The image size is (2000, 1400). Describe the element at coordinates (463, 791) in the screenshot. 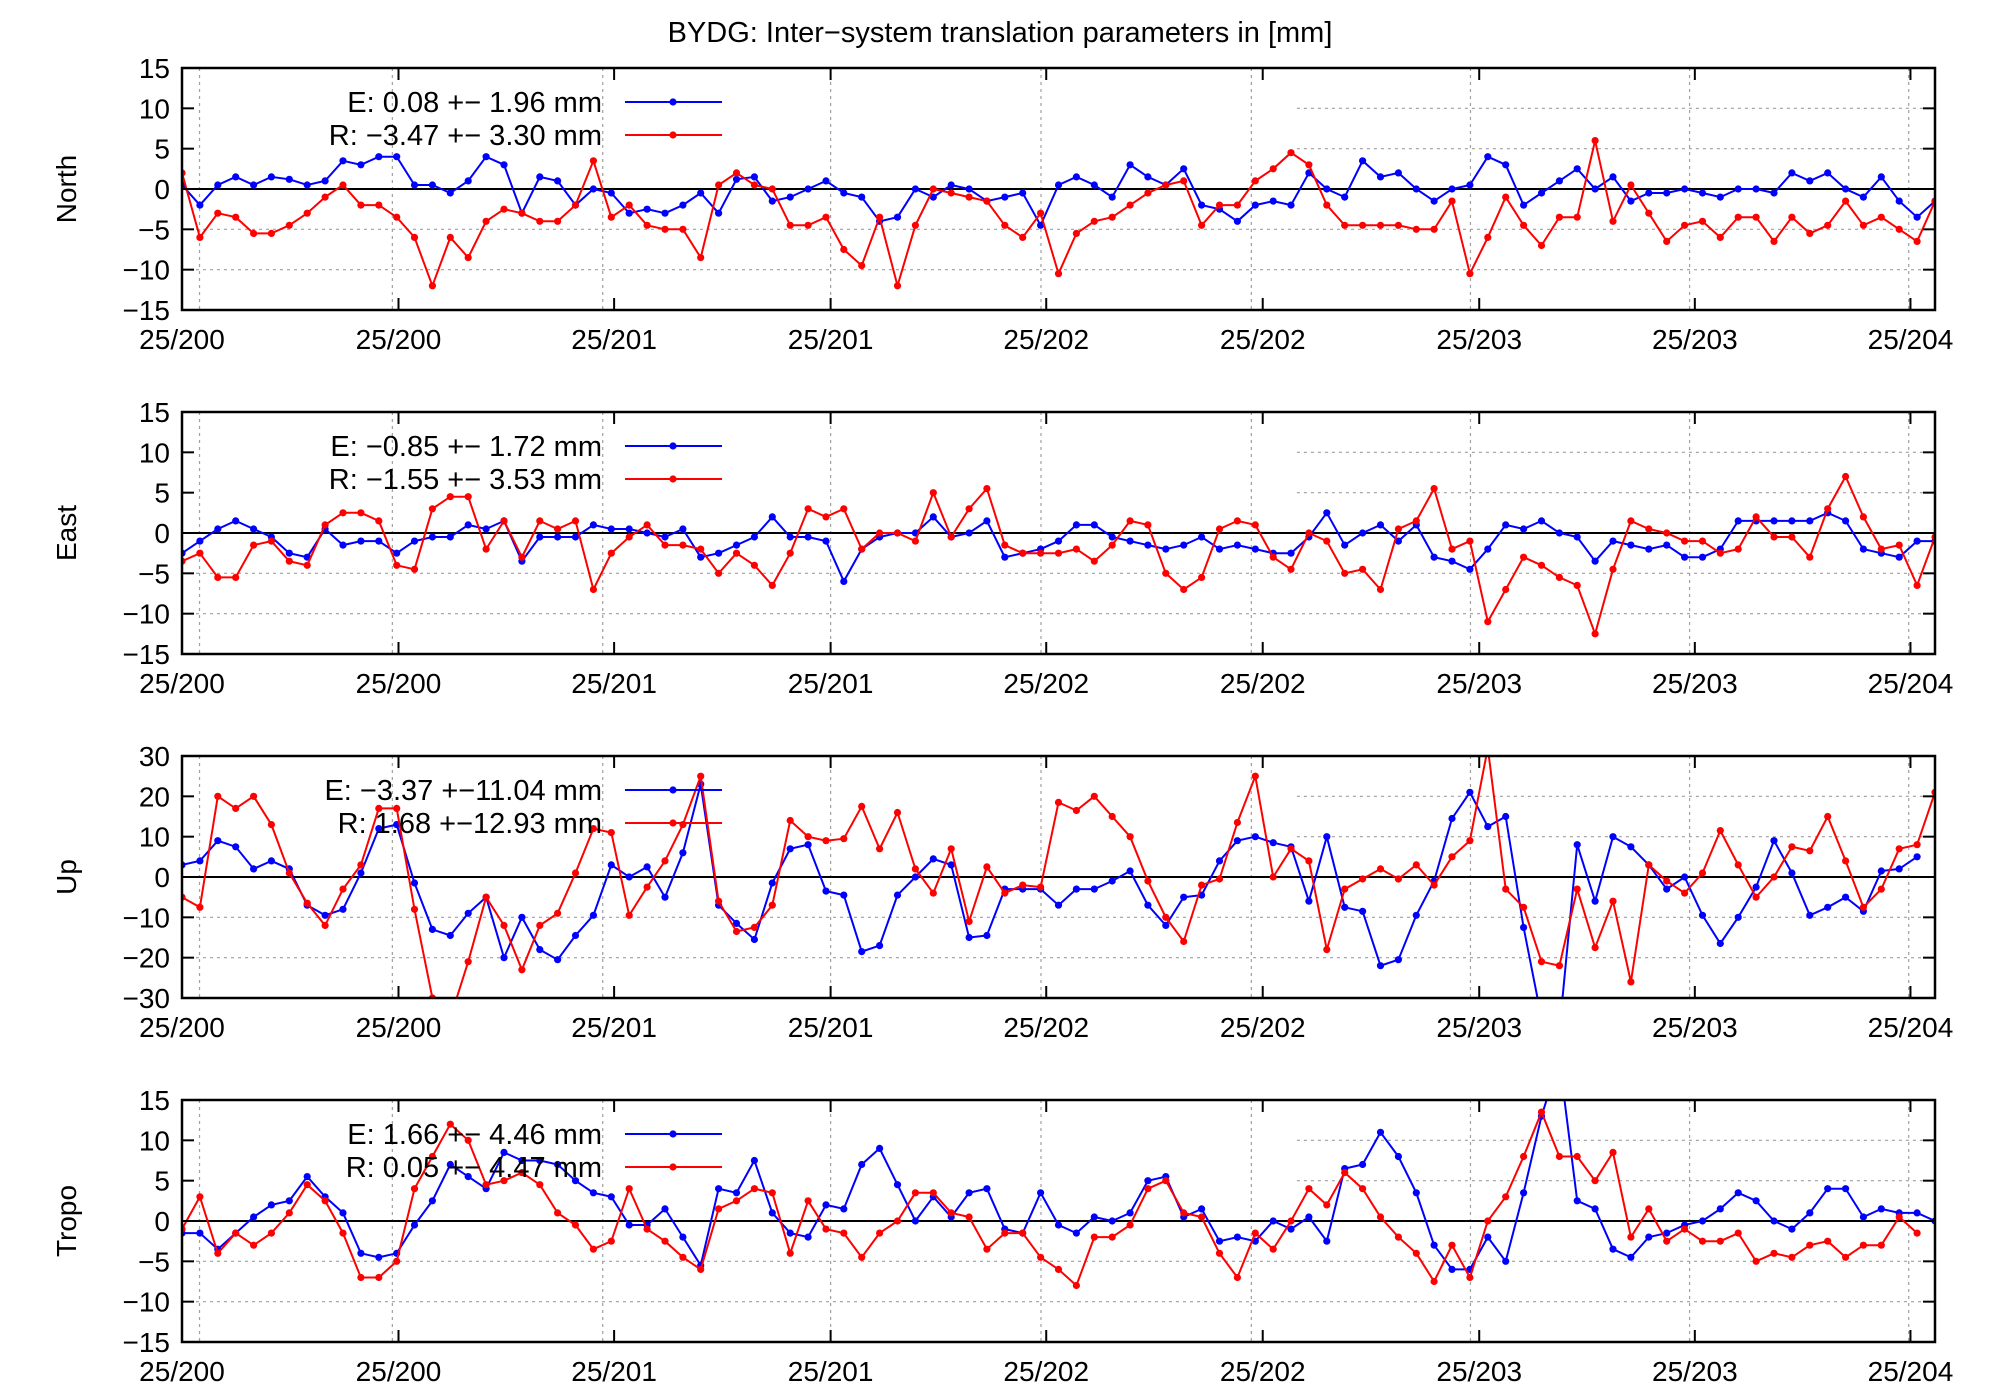

I see `legend-entry-E: E: −3.37 +−11.04 mm` at that location.